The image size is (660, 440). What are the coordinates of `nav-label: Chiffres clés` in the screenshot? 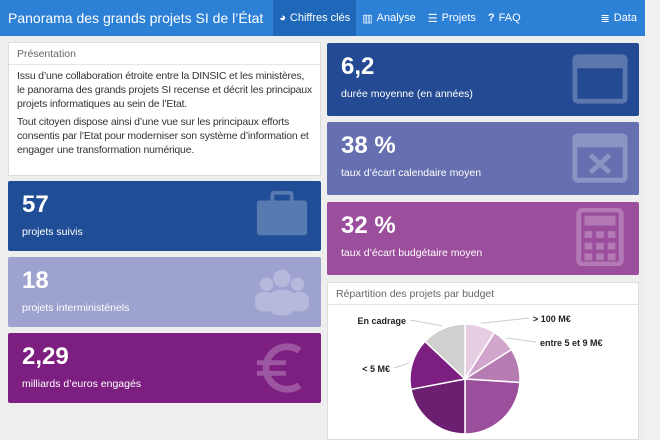 It's located at (320, 18).